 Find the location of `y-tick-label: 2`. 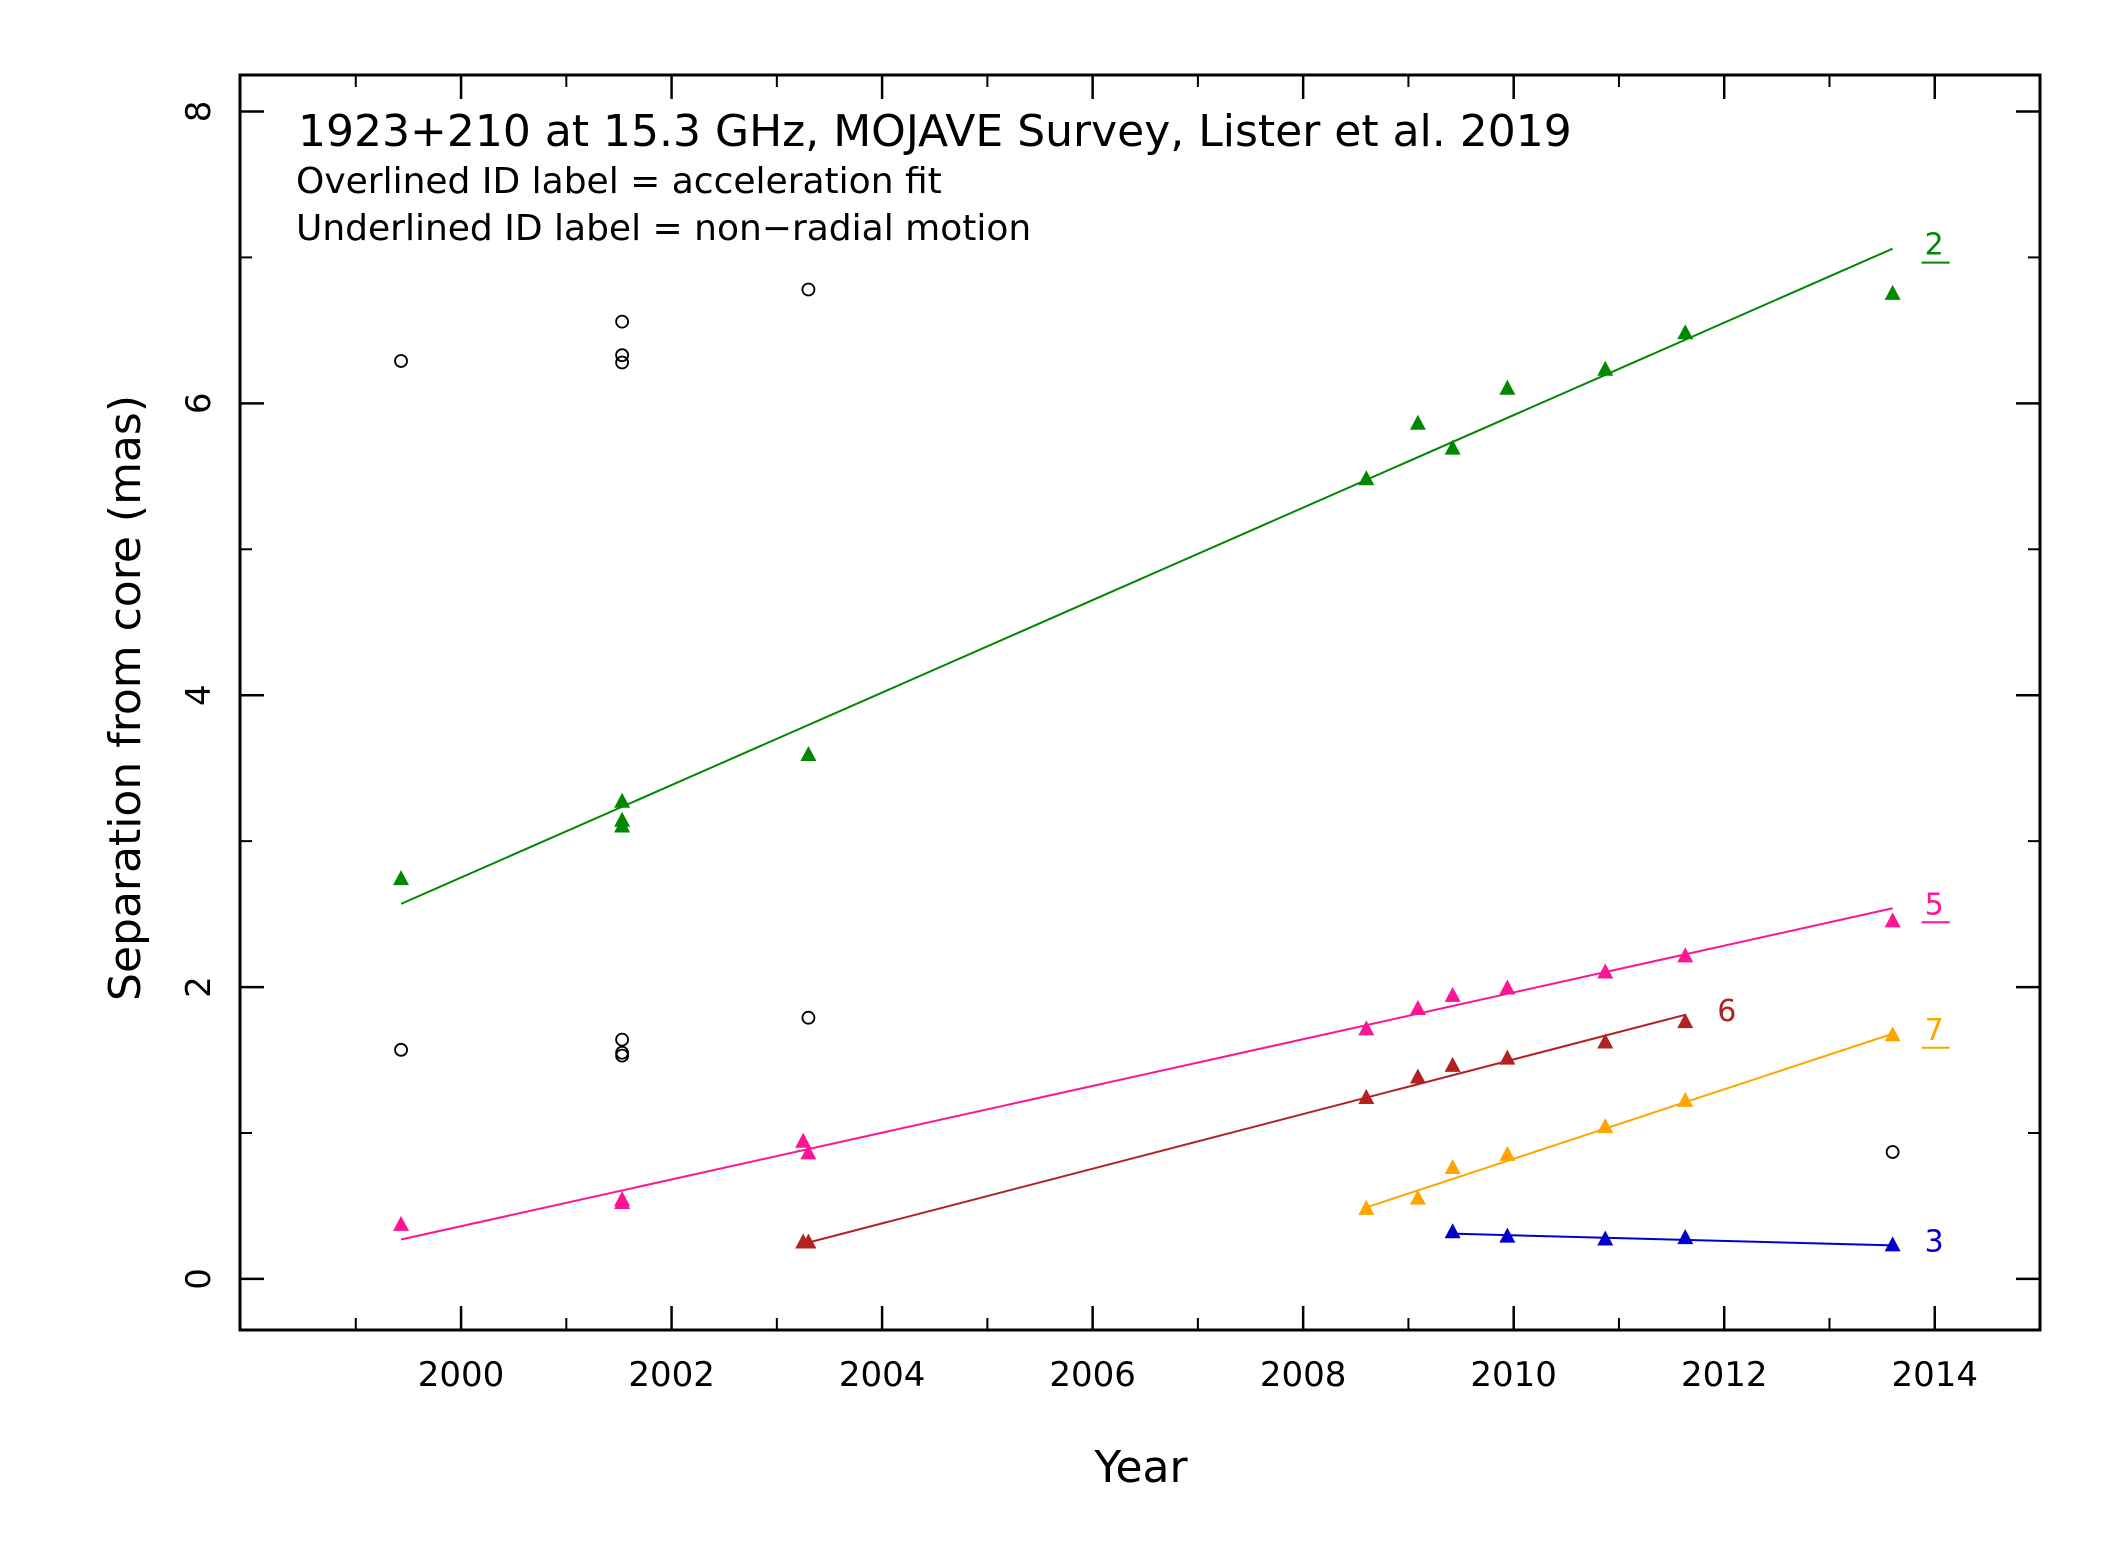

y-tick-label: 2 is located at coordinates (199, 987).